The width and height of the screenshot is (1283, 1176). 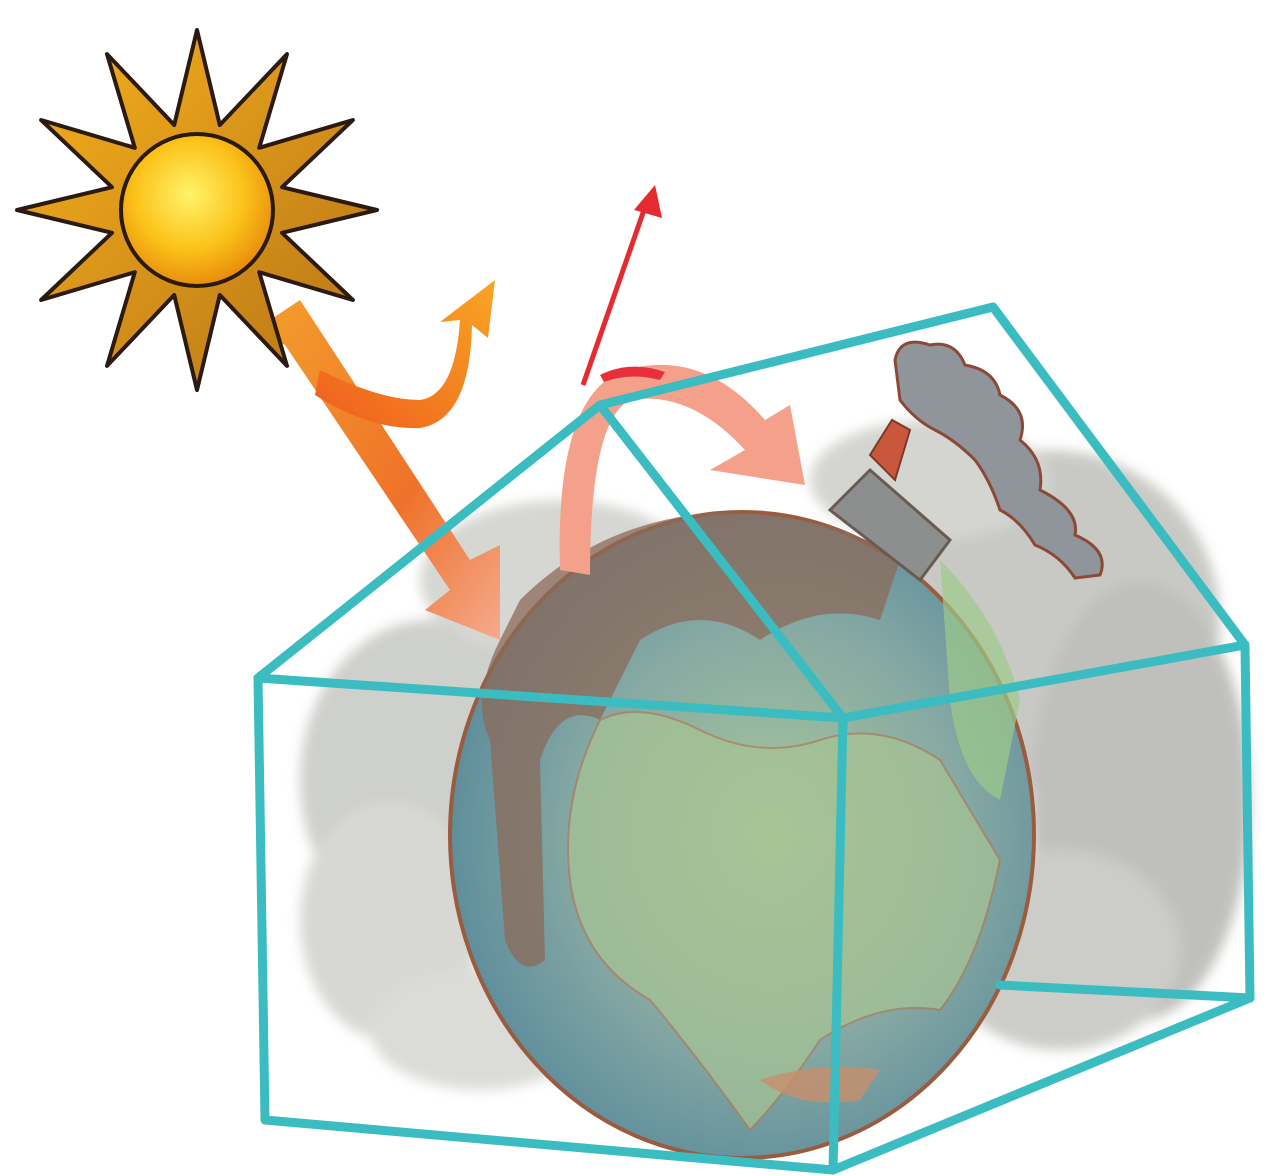 I want to click on reflected-radiation, so click(x=405, y=354).